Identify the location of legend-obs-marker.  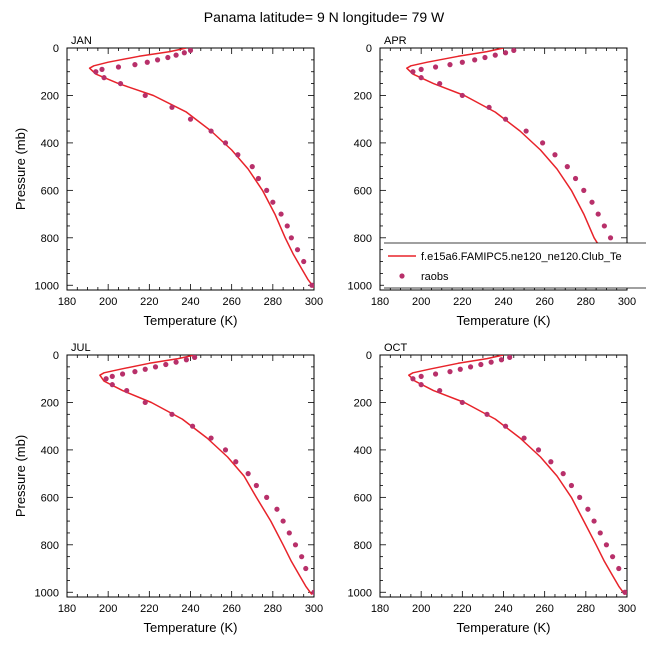
(402, 276).